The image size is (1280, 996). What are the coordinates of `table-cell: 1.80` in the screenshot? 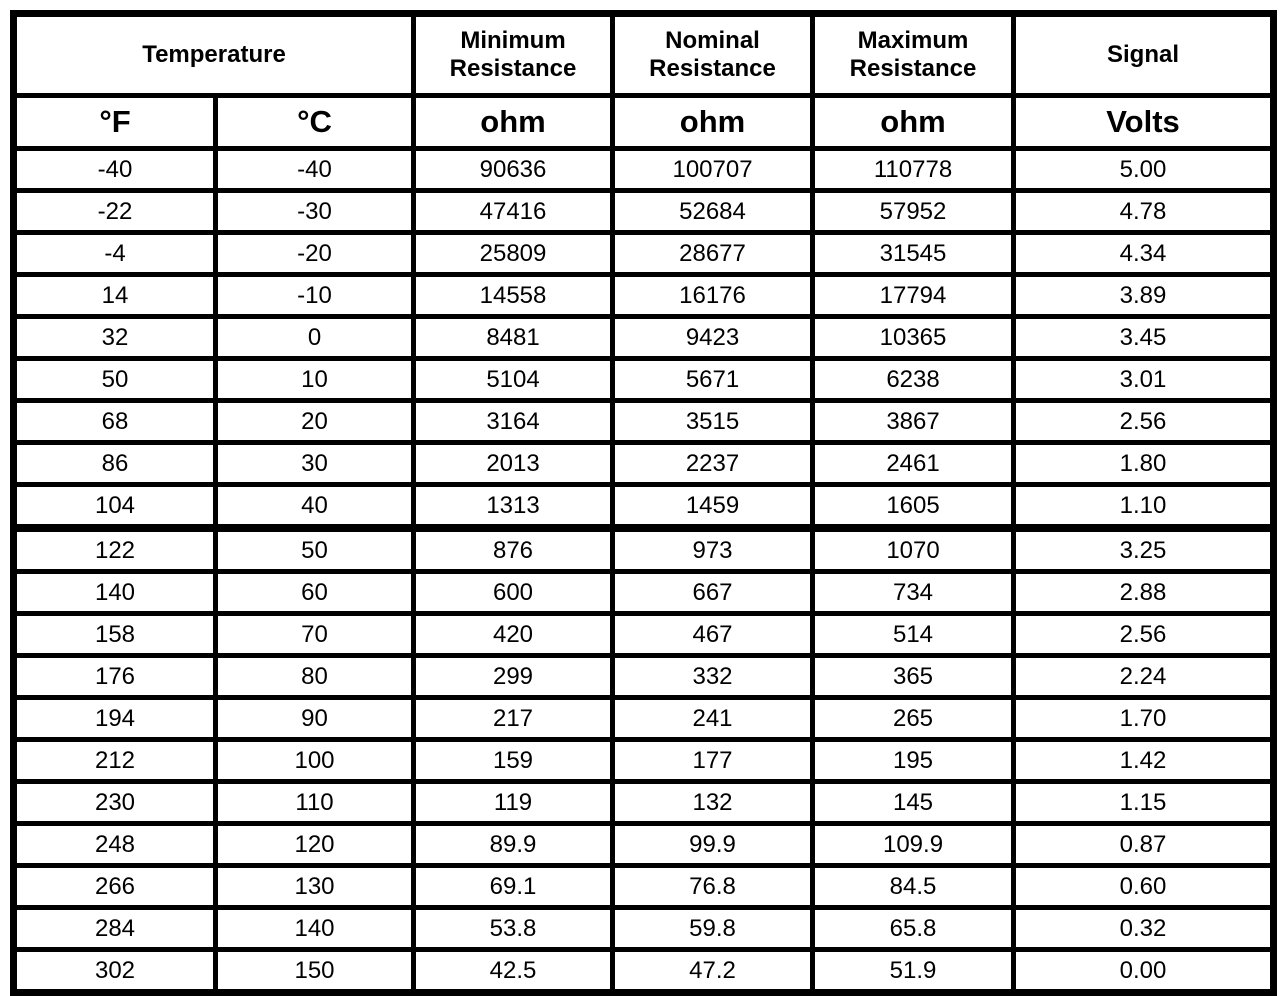 It's located at (1144, 463).